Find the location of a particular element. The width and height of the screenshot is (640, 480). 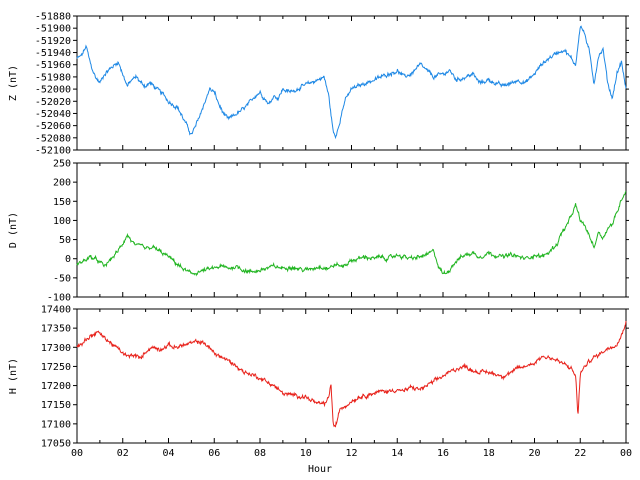

y-tick-label: 150 is located at coordinates (62, 202).